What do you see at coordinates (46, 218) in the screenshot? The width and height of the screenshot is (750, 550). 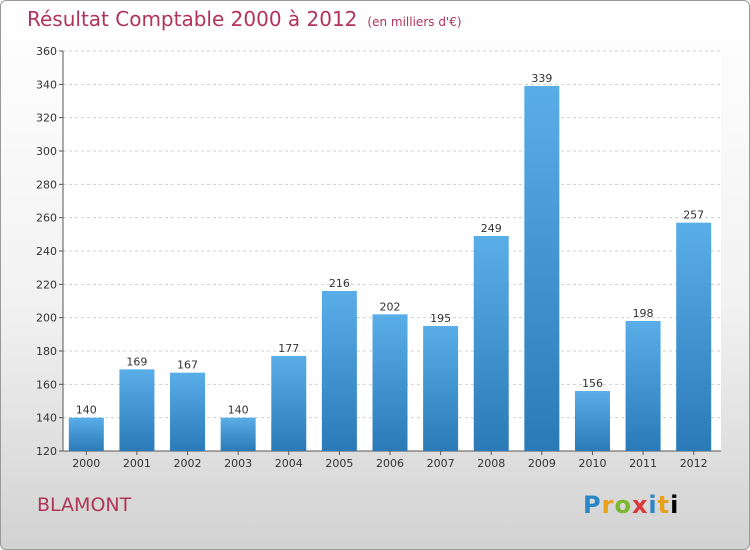 I see `y-tick-label: 260` at bounding box center [46, 218].